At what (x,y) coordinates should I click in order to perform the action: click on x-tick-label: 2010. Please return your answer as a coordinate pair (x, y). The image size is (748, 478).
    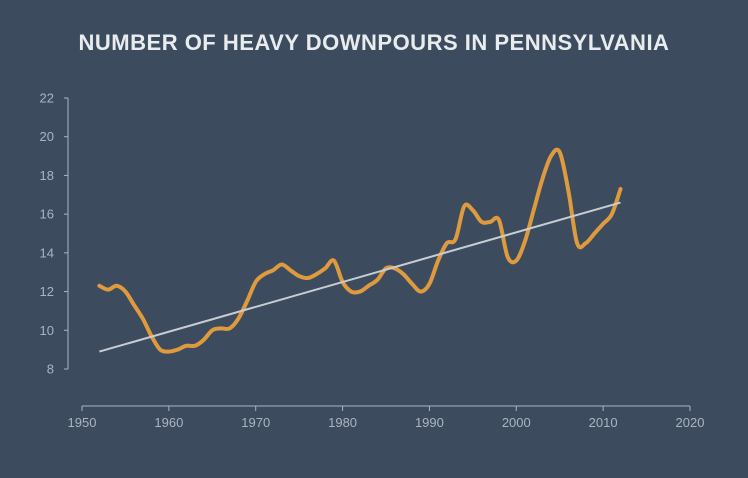
    Looking at the image, I should click on (603, 422).